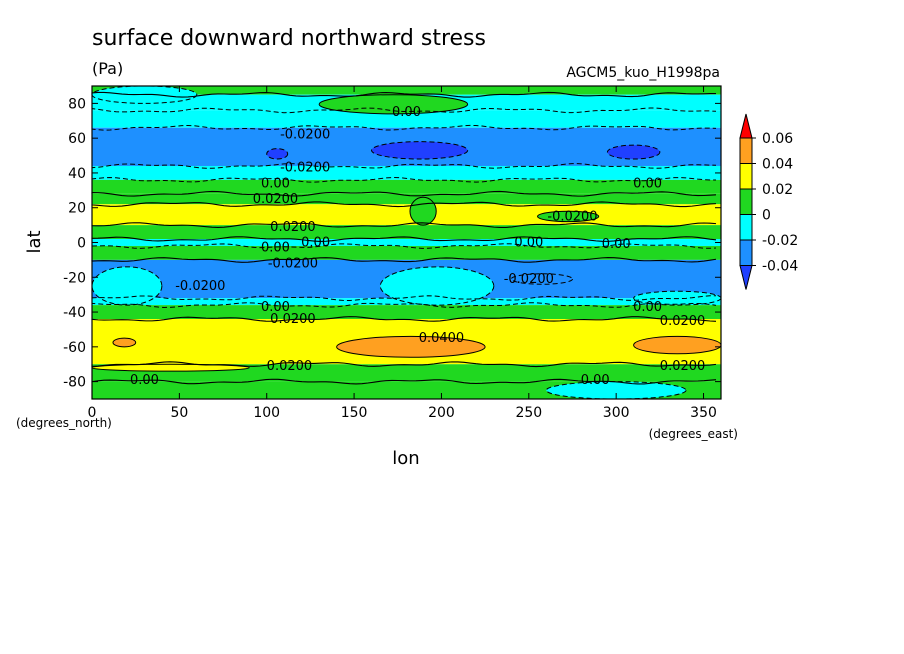 This screenshot has width=904, height=654. Describe the element at coordinates (683, 321) in the screenshot. I see `contour-label-18: 0.0200` at that location.